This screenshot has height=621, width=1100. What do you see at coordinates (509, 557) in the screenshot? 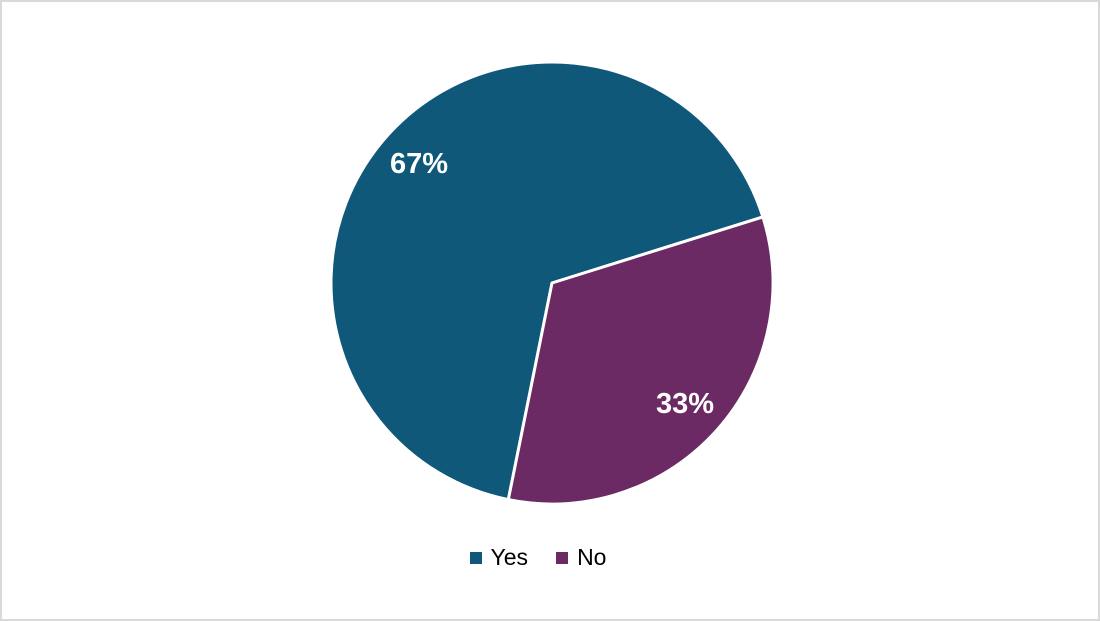
I see `legend-label-yes: Yes` at bounding box center [509, 557].